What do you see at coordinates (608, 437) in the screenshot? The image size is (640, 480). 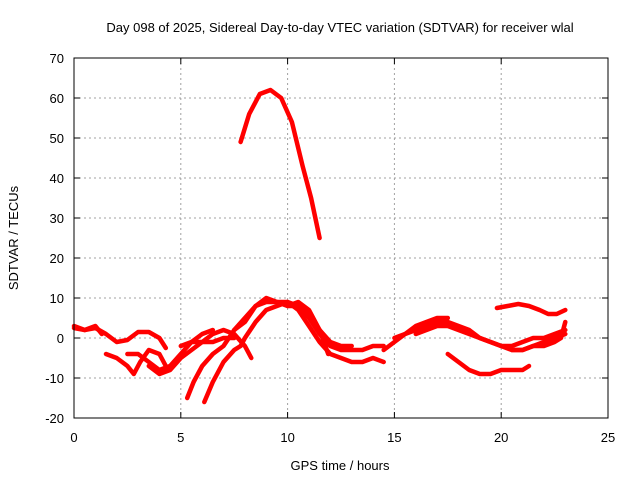 I see `x-tick-label: 25` at bounding box center [608, 437].